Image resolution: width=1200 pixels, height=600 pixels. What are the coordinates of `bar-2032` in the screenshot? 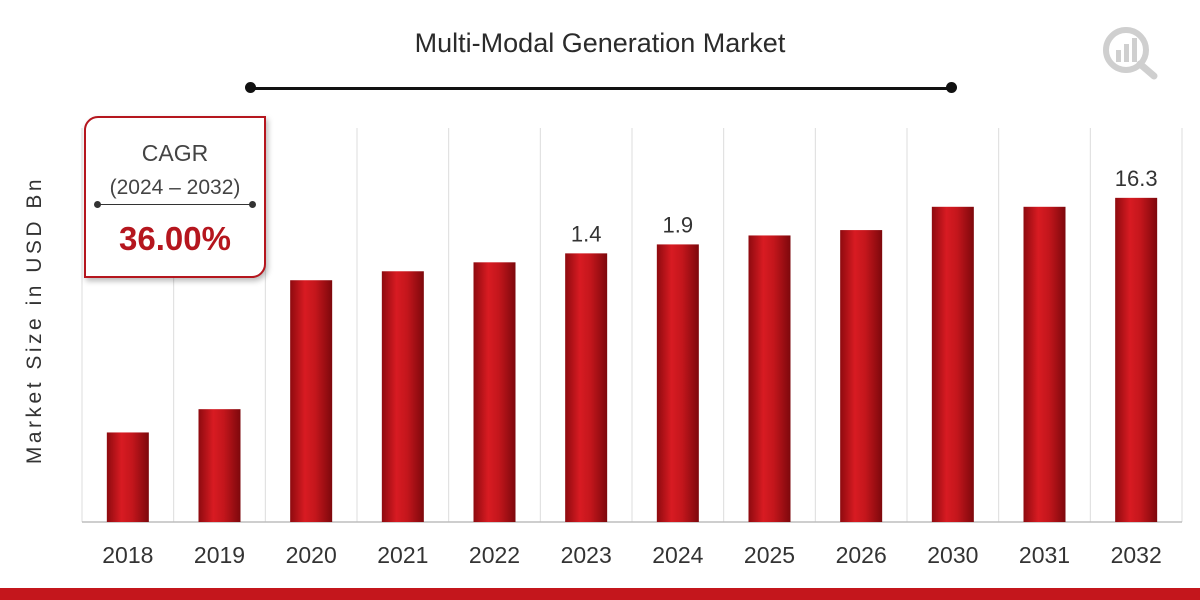 It's located at (1136, 359).